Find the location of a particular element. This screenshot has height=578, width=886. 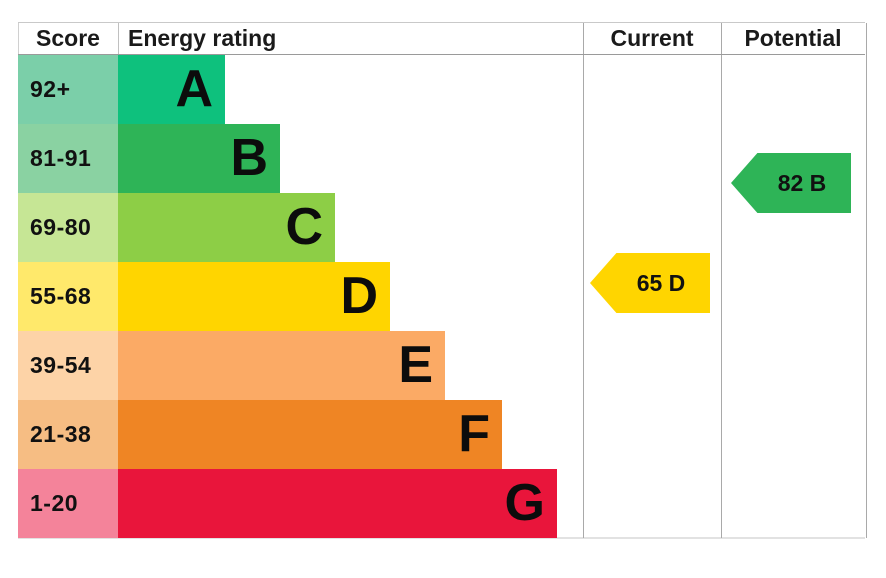

score-range-f: 21-38 is located at coordinates (68, 434).